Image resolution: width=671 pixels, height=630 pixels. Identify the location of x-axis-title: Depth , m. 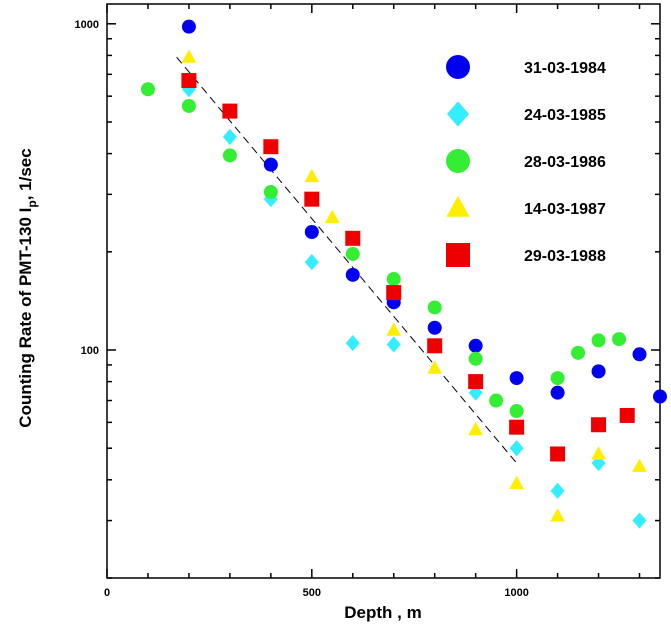
(382, 612).